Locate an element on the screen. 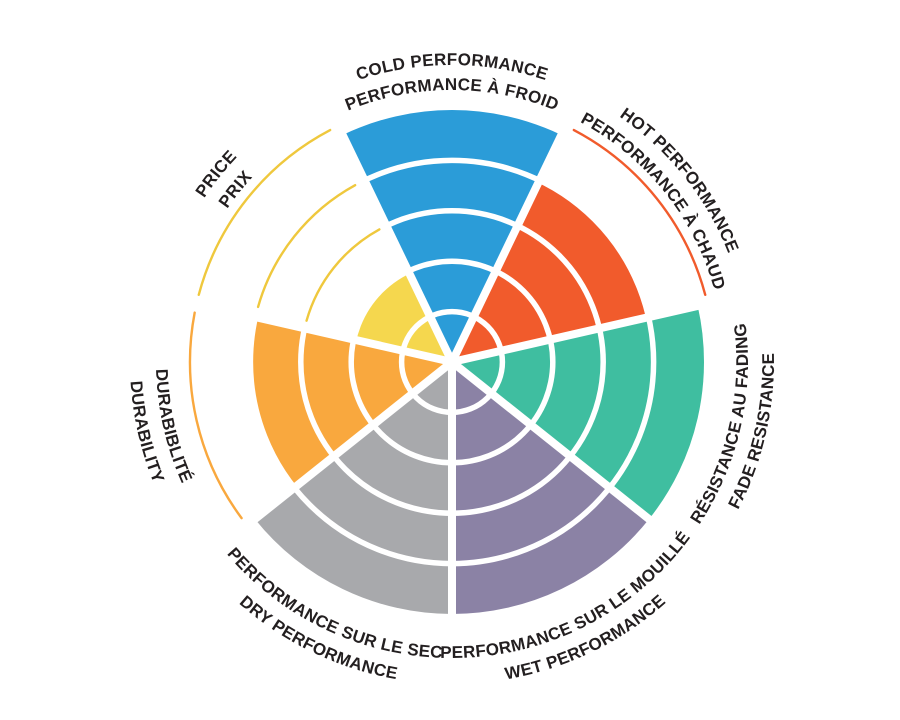 The image size is (900, 720). wedge-dry-performance is located at coordinates (353, 488).